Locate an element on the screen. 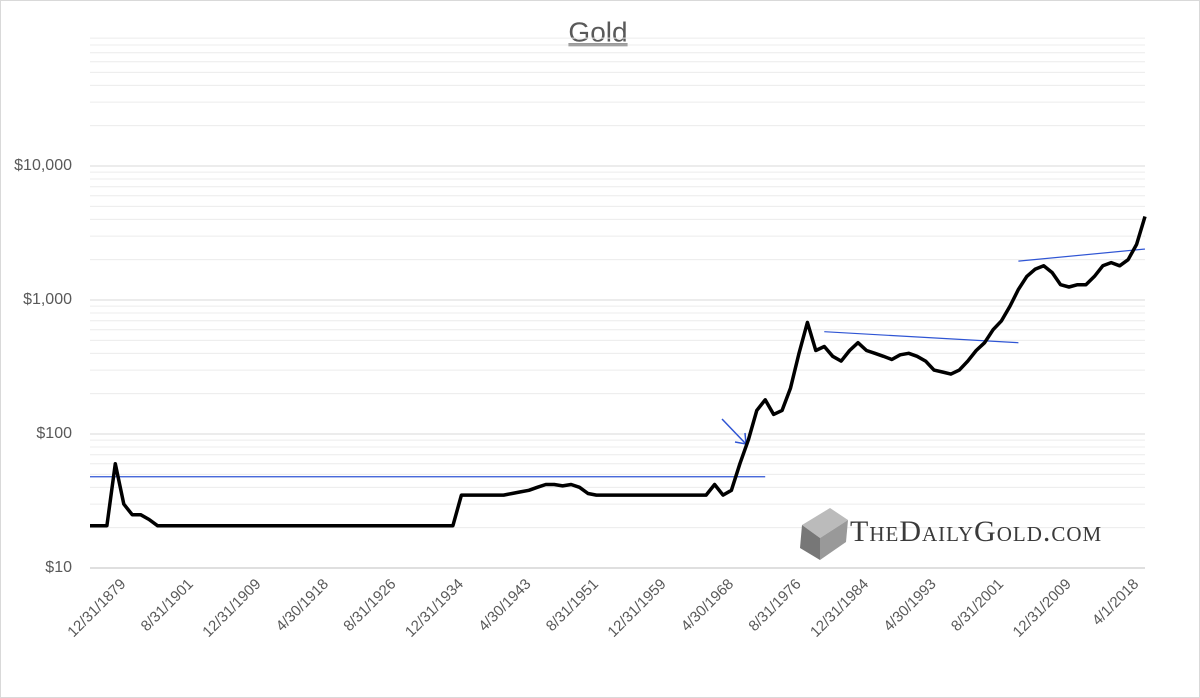 The height and width of the screenshot is (698, 1200). arrow-shaft is located at coordinates (733, 431).